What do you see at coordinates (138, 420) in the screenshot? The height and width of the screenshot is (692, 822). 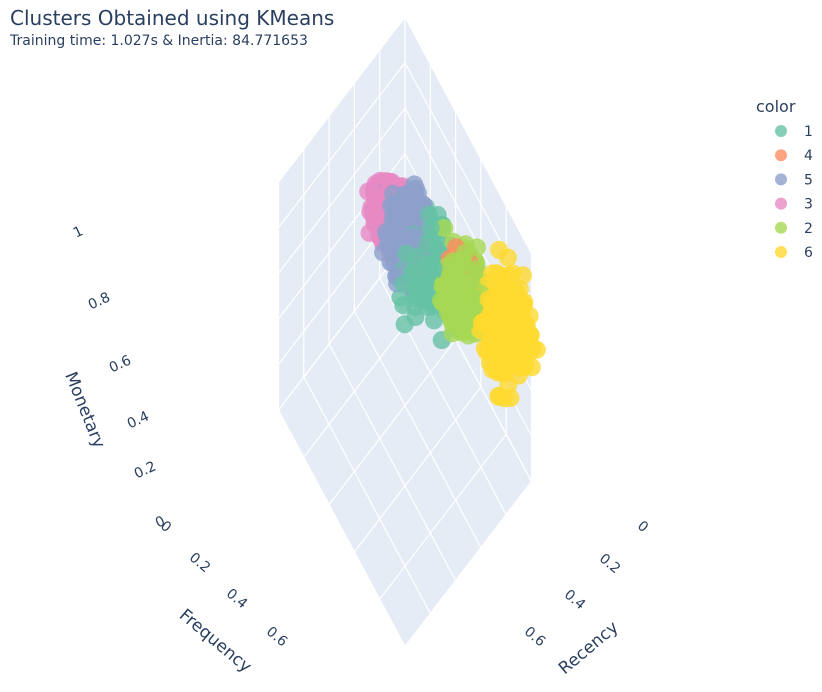 I see `tick-monetary: 0.4` at bounding box center [138, 420].